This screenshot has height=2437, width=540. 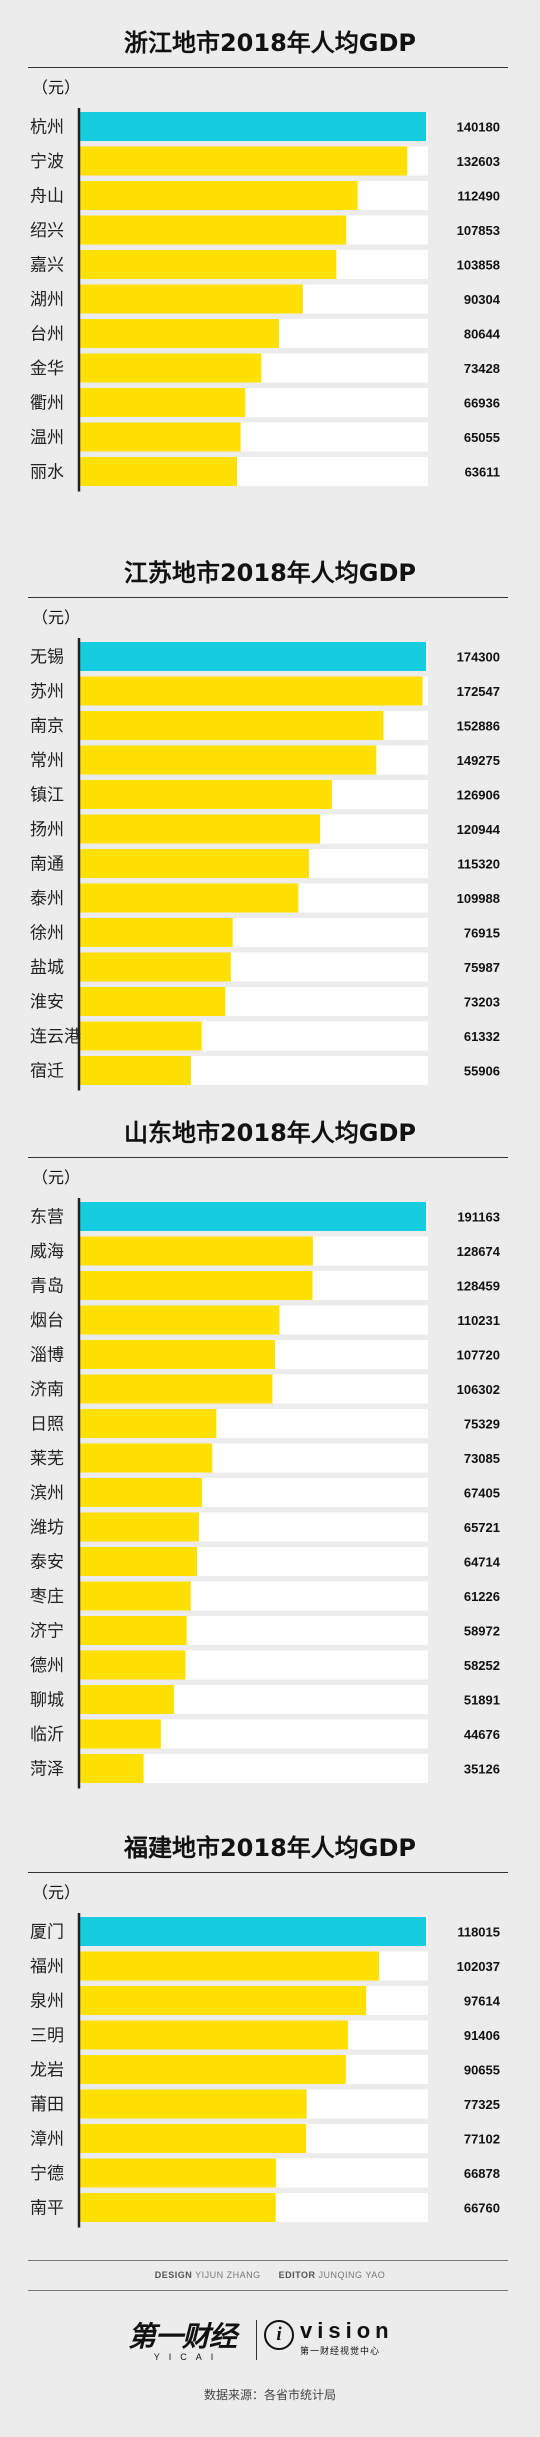 What do you see at coordinates (47, 2209) in the screenshot?
I see `category-label: 南平` at bounding box center [47, 2209].